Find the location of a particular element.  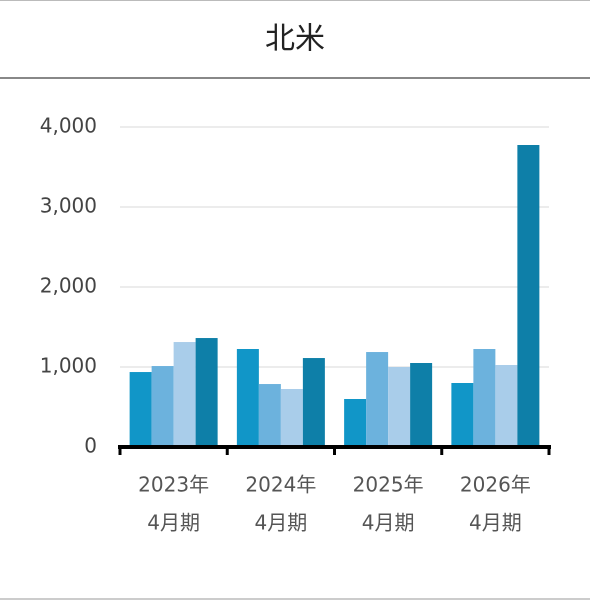

x-tick-label: 2026年 is located at coordinates (495, 485).